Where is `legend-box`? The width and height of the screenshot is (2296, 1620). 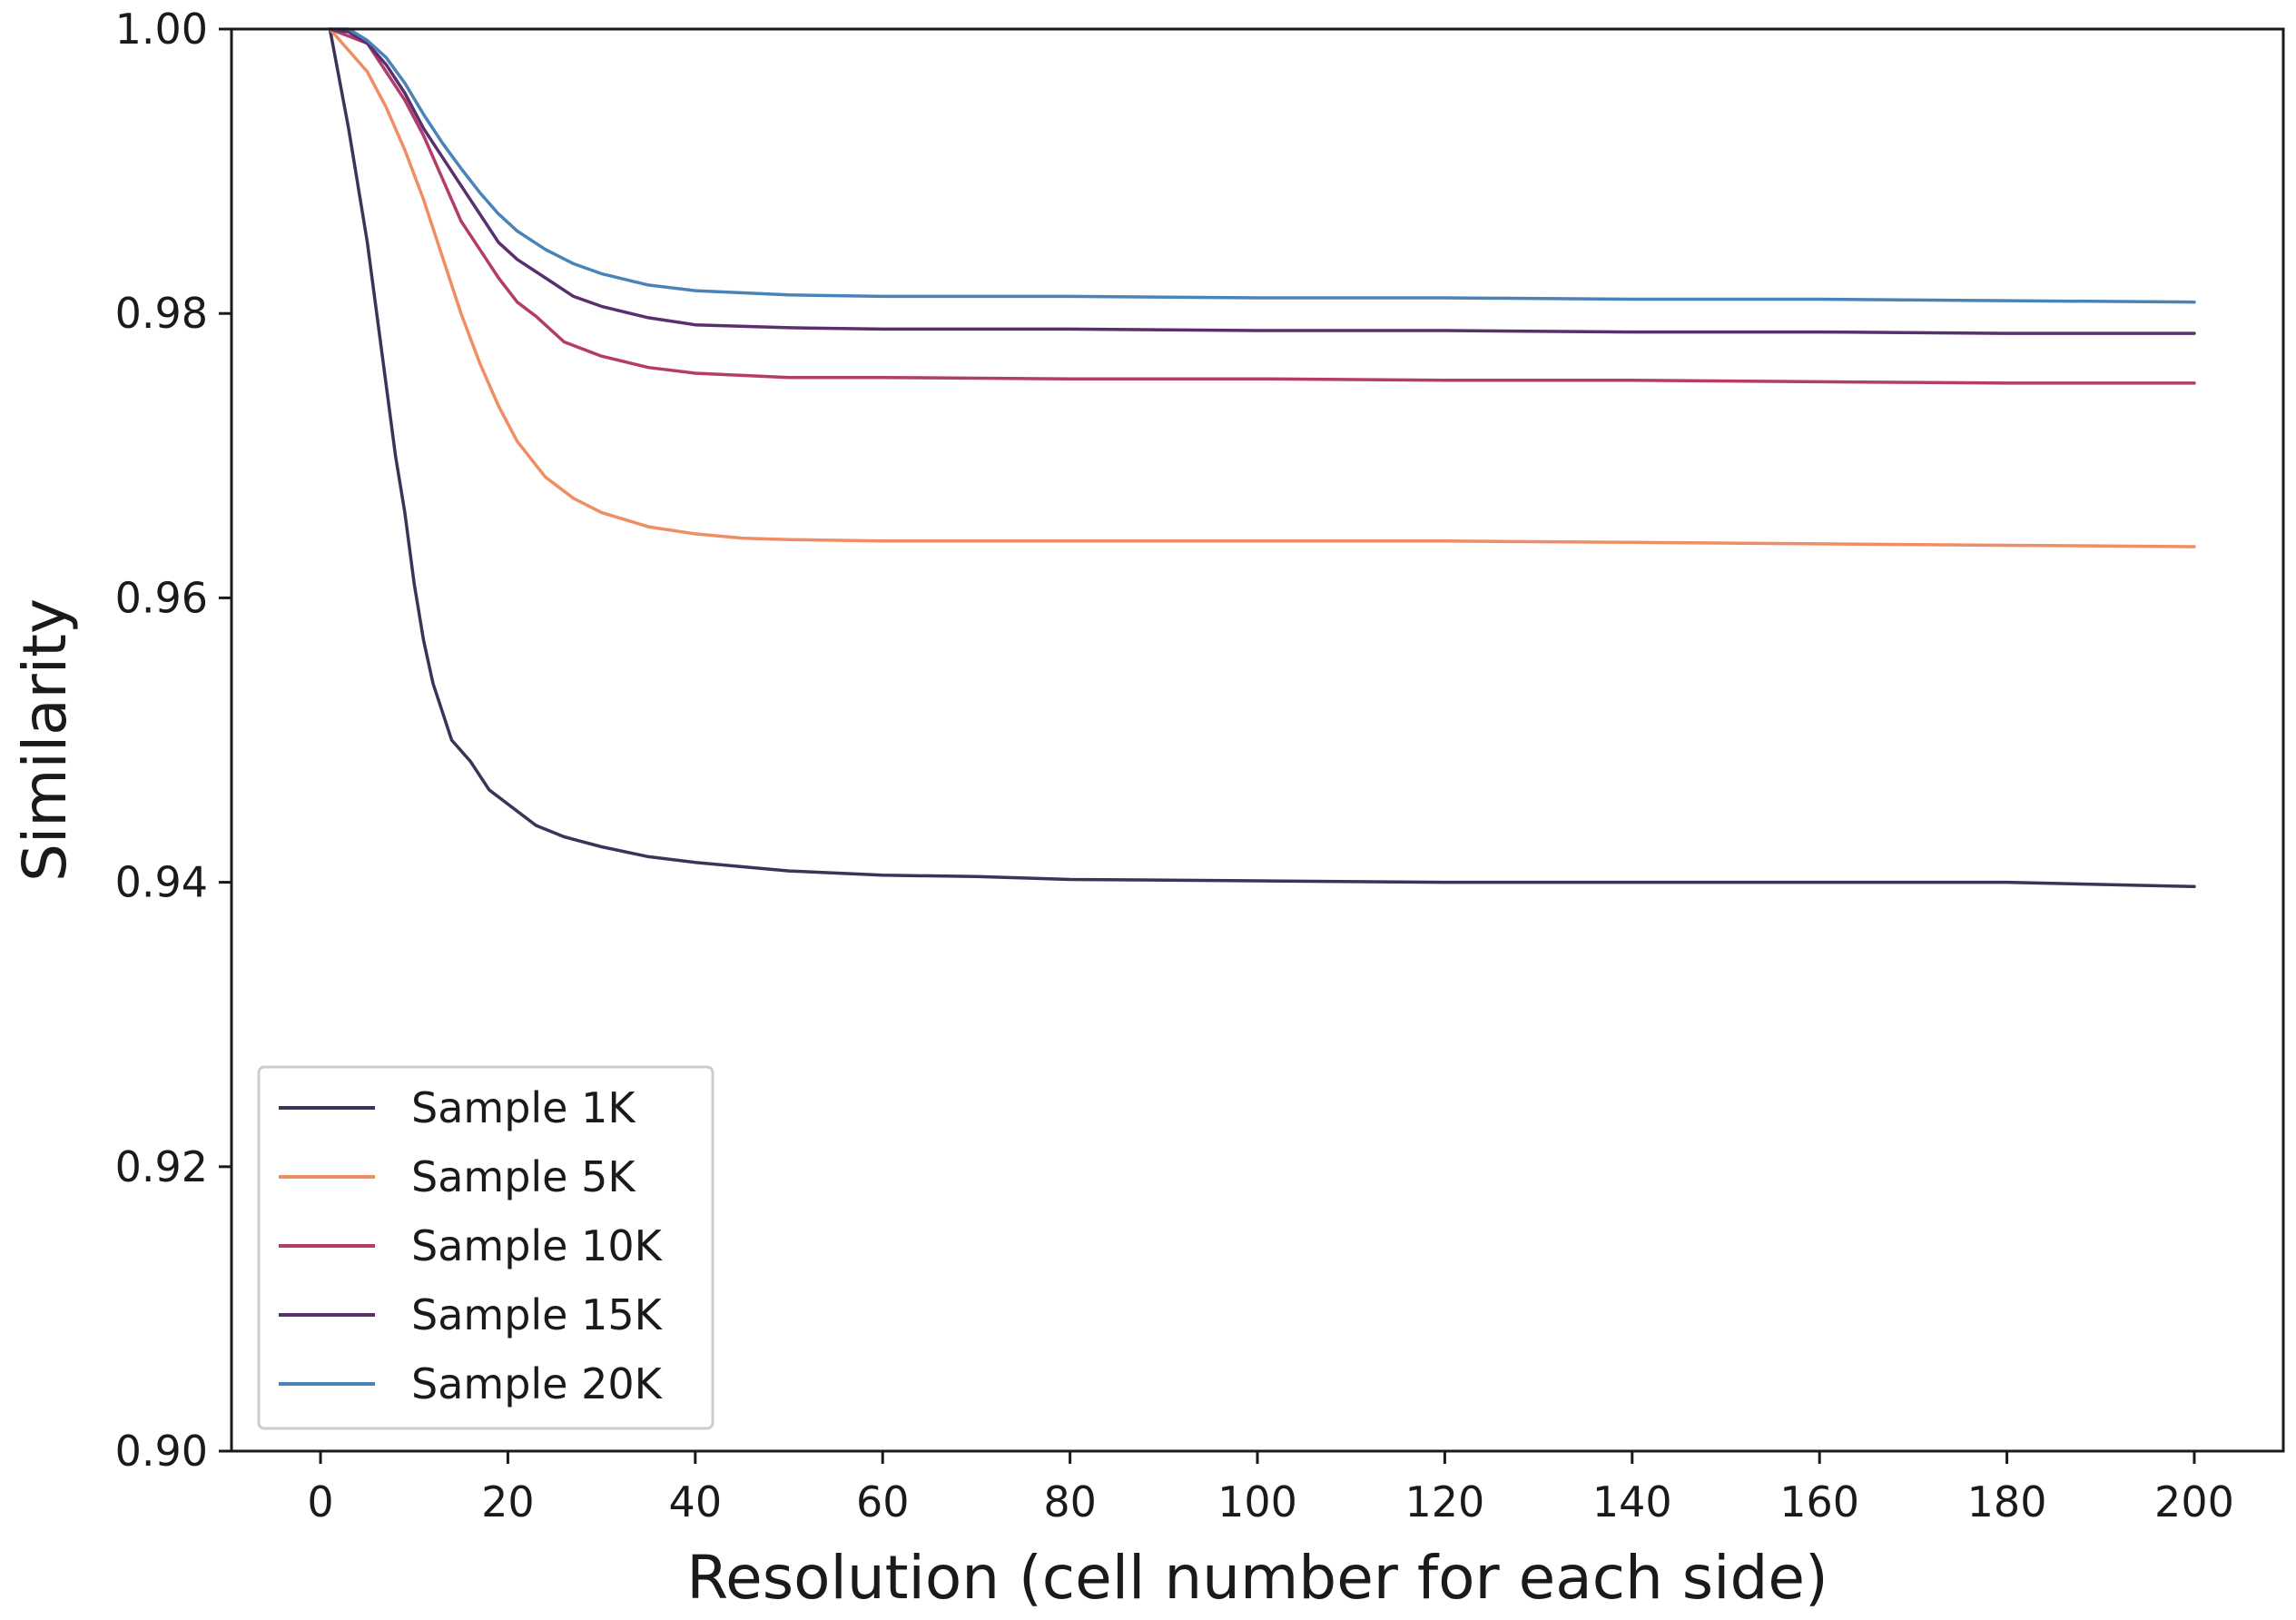 legend-box is located at coordinates (485, 1247).